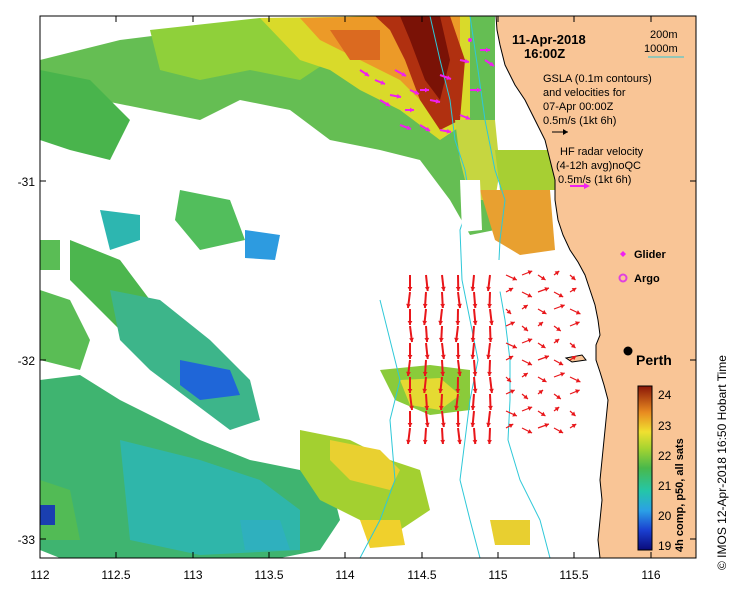 The height and width of the screenshot is (592, 739). Describe the element at coordinates (661, 469) in the screenshot. I see `colorbar: 24 23 22 21 20 19 4h comp, p50, all sats` at that location.